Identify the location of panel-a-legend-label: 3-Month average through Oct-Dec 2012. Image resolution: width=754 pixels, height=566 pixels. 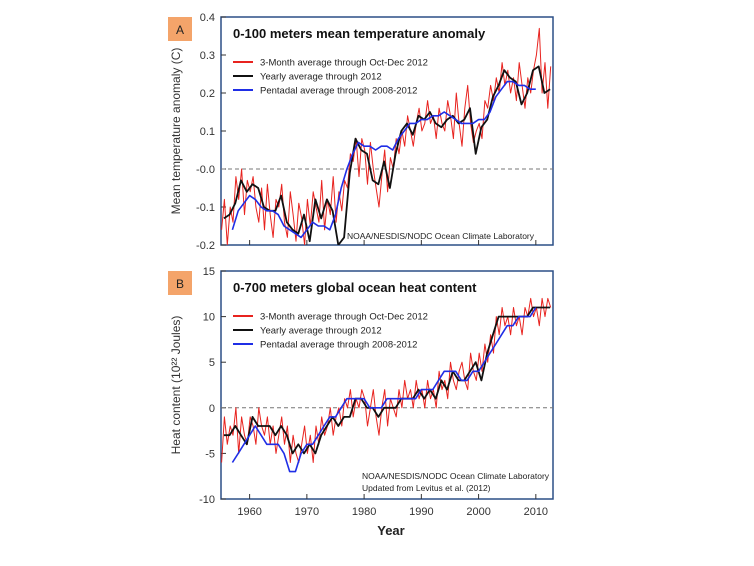
(344, 63).